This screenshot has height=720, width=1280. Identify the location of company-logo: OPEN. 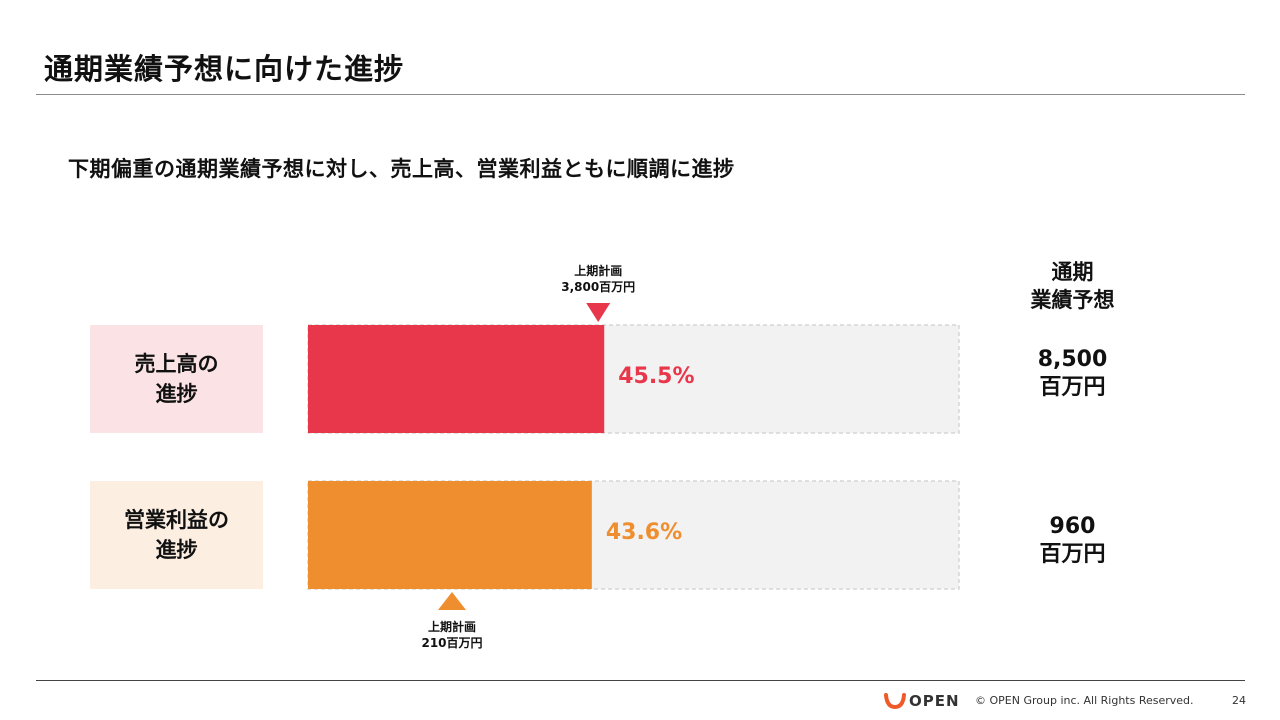
(922, 701).